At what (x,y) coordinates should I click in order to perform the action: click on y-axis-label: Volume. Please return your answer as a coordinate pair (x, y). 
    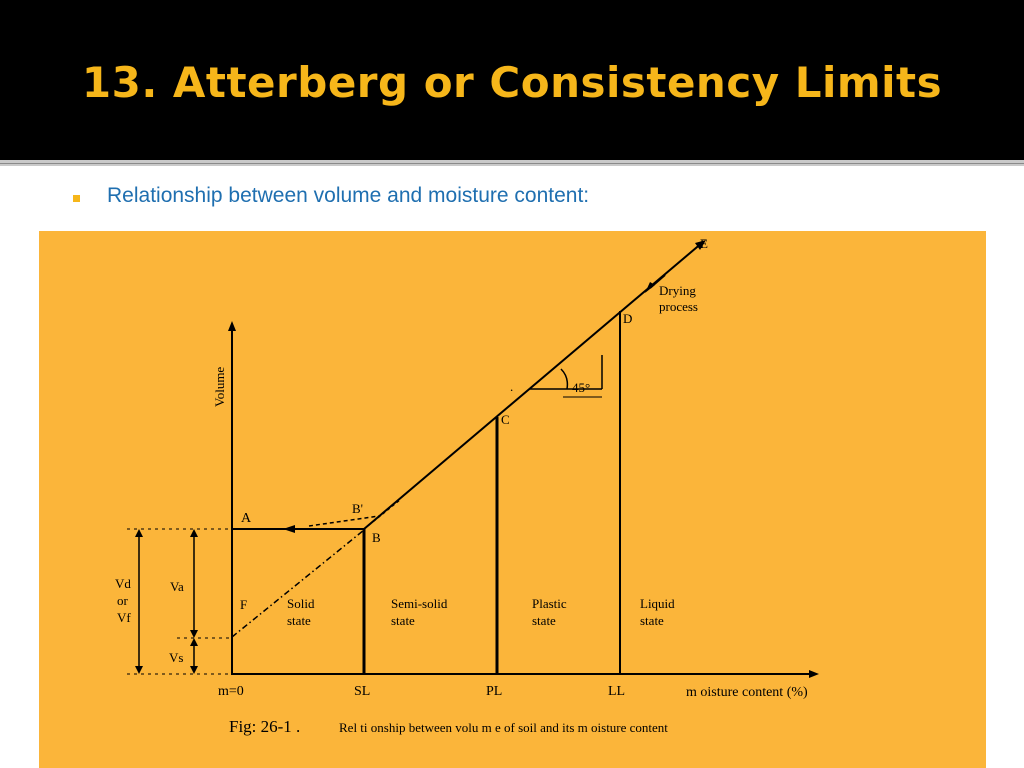
    Looking at the image, I should click on (219, 387).